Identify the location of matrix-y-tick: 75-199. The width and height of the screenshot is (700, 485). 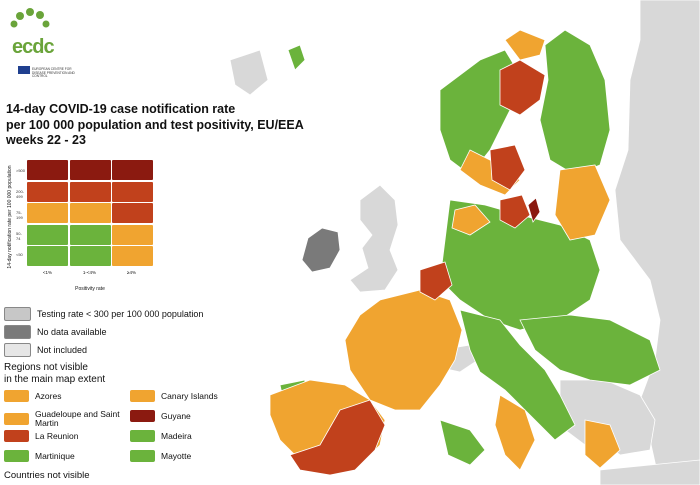
(19, 215).